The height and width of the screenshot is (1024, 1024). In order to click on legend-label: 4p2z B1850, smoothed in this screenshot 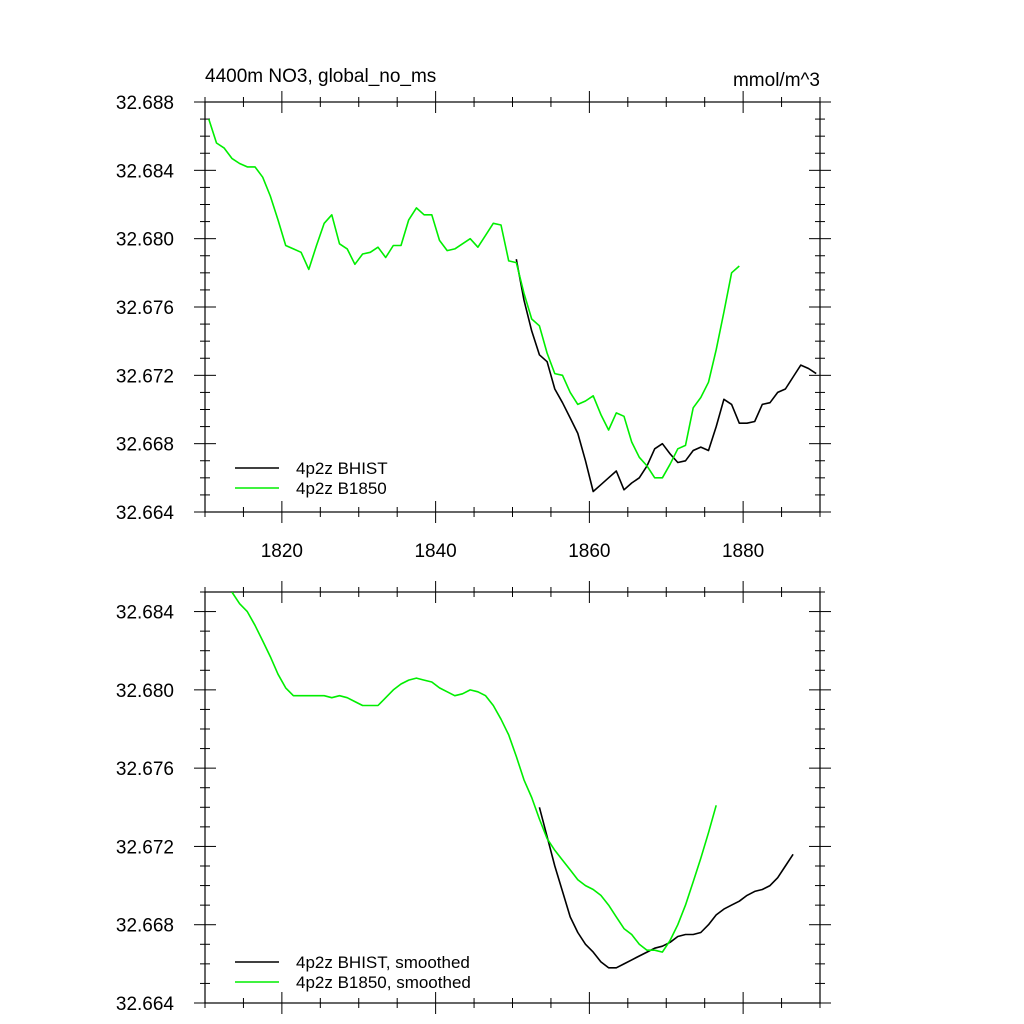, I will do `click(383, 982)`.